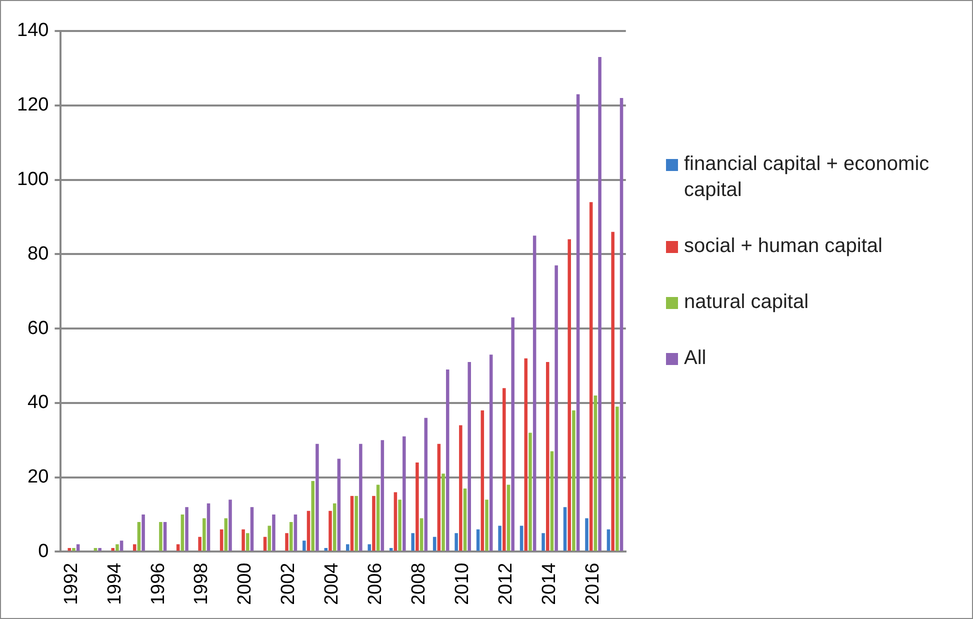 The width and height of the screenshot is (973, 619). What do you see at coordinates (33, 31) in the screenshot?
I see `y-tick-label: 140` at bounding box center [33, 31].